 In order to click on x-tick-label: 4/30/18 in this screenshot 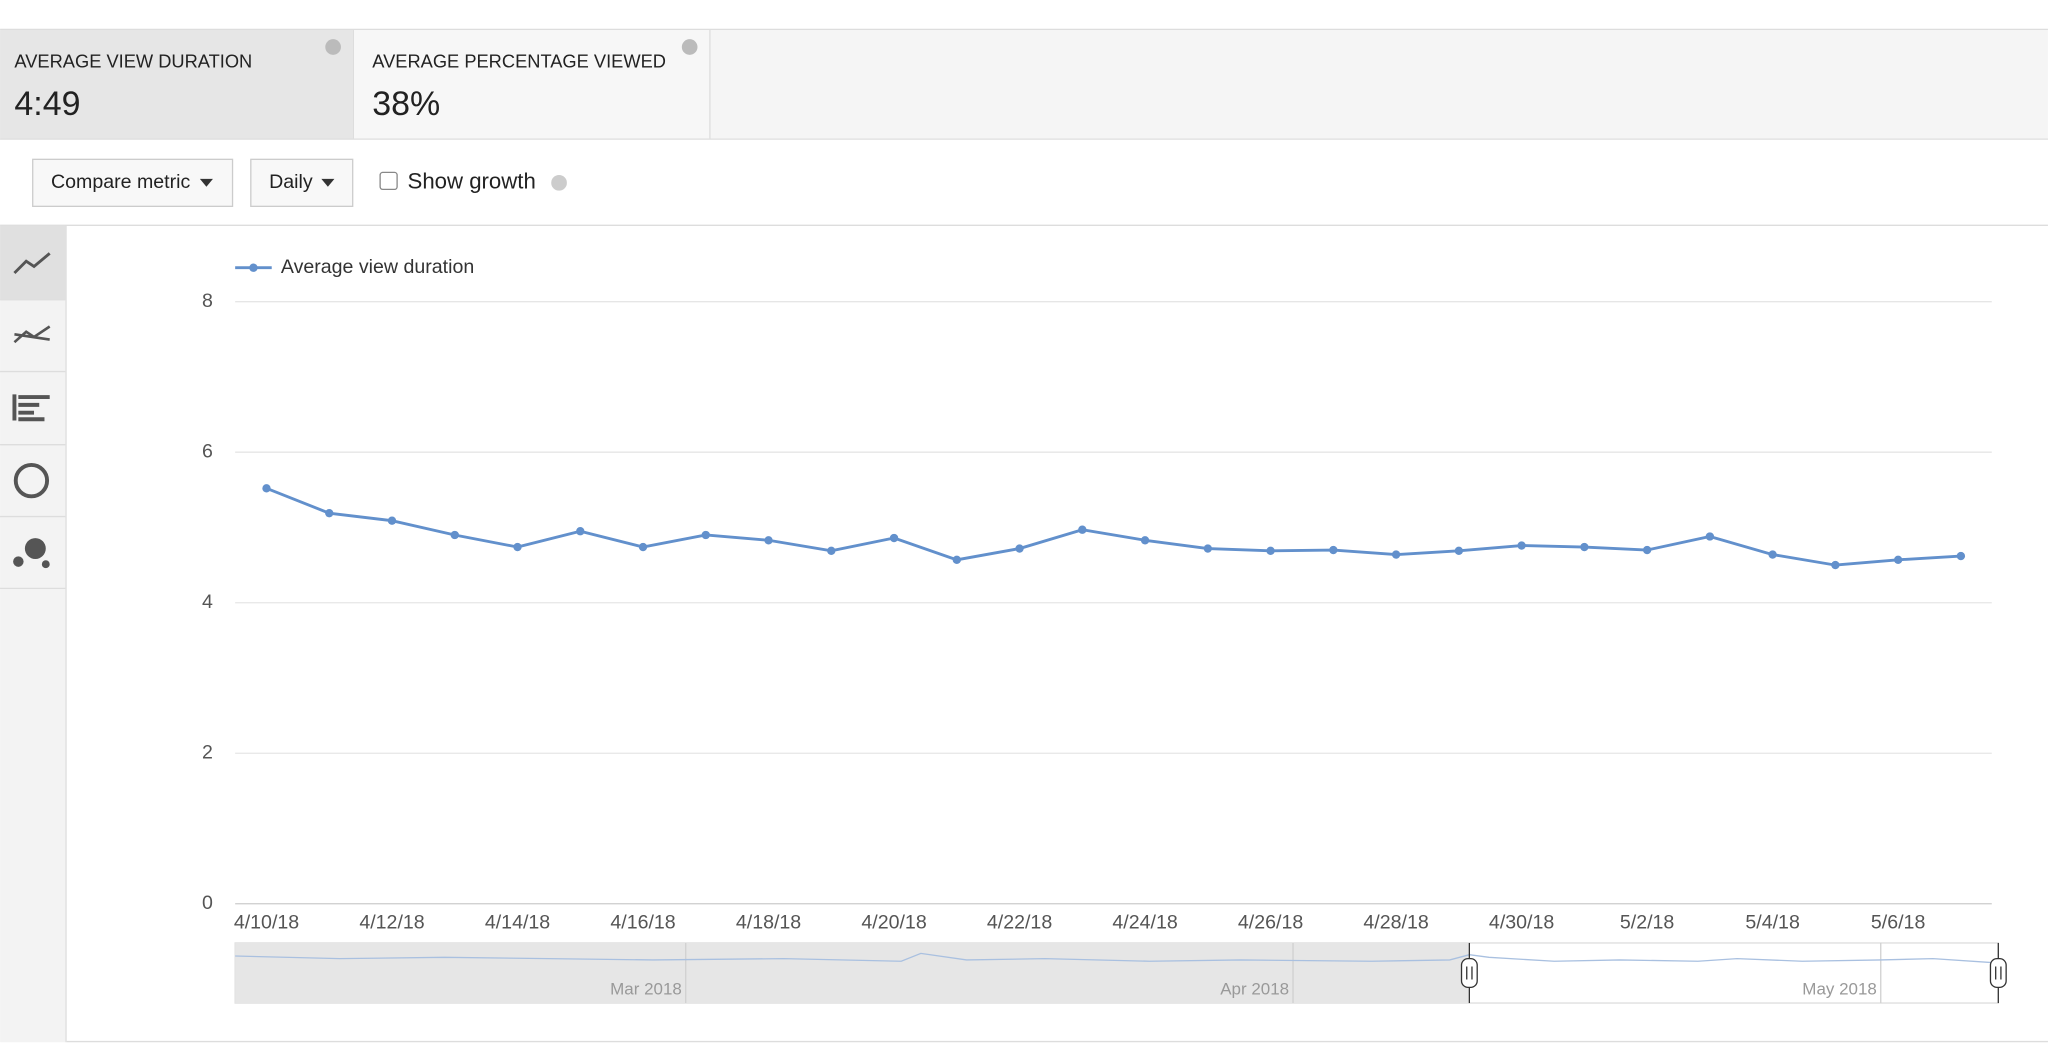, I will do `click(1521, 923)`.